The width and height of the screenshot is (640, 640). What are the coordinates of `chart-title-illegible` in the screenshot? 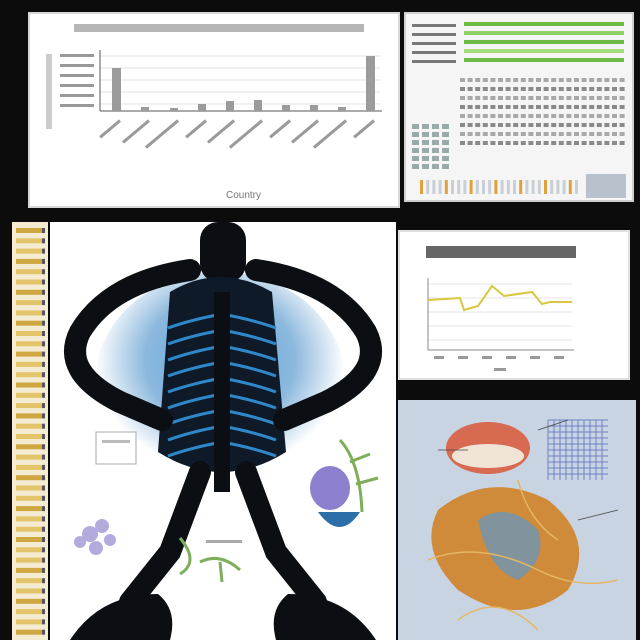 It's located at (219, 28).